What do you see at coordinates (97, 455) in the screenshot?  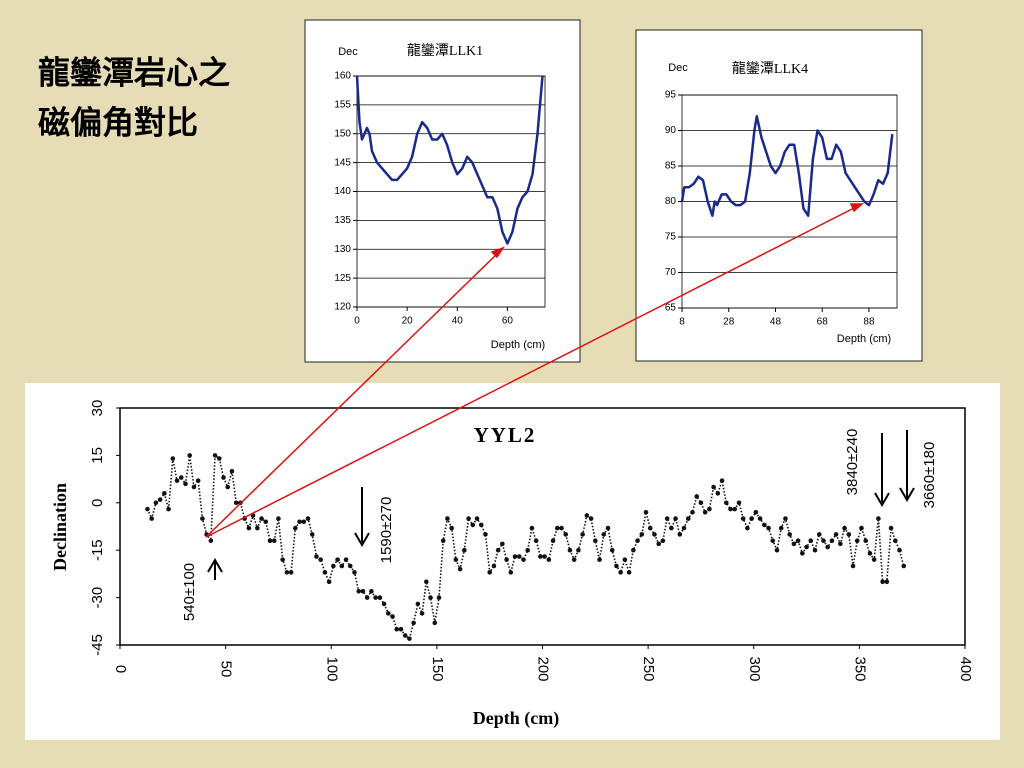 I see `y-tick-label: 15` at bounding box center [97, 455].